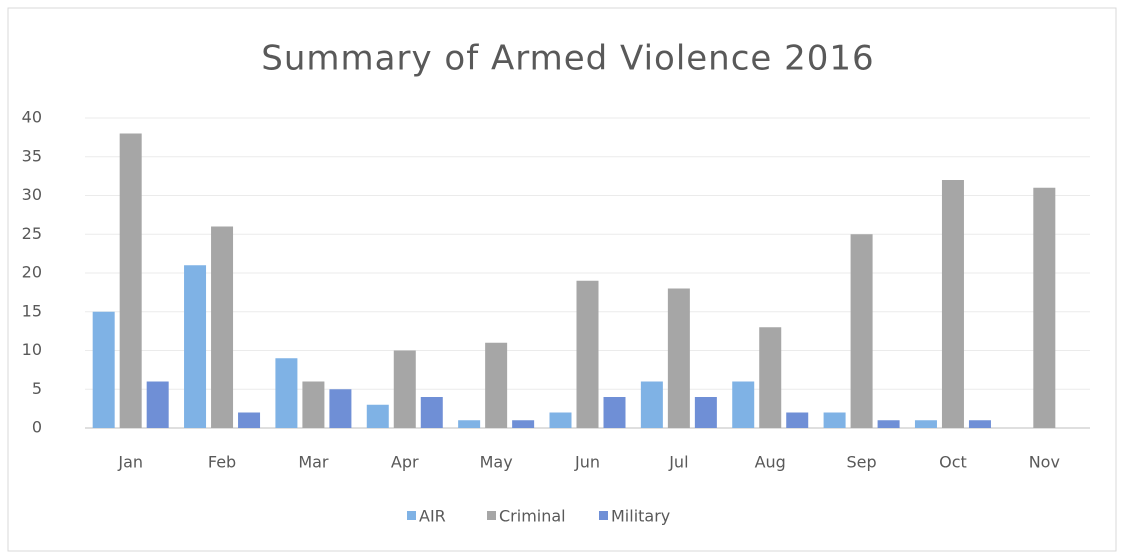 The image size is (1125, 552). Describe the element at coordinates (567, 59) in the screenshot. I see `chart-title: Summary of Armed Violence 2016` at that location.